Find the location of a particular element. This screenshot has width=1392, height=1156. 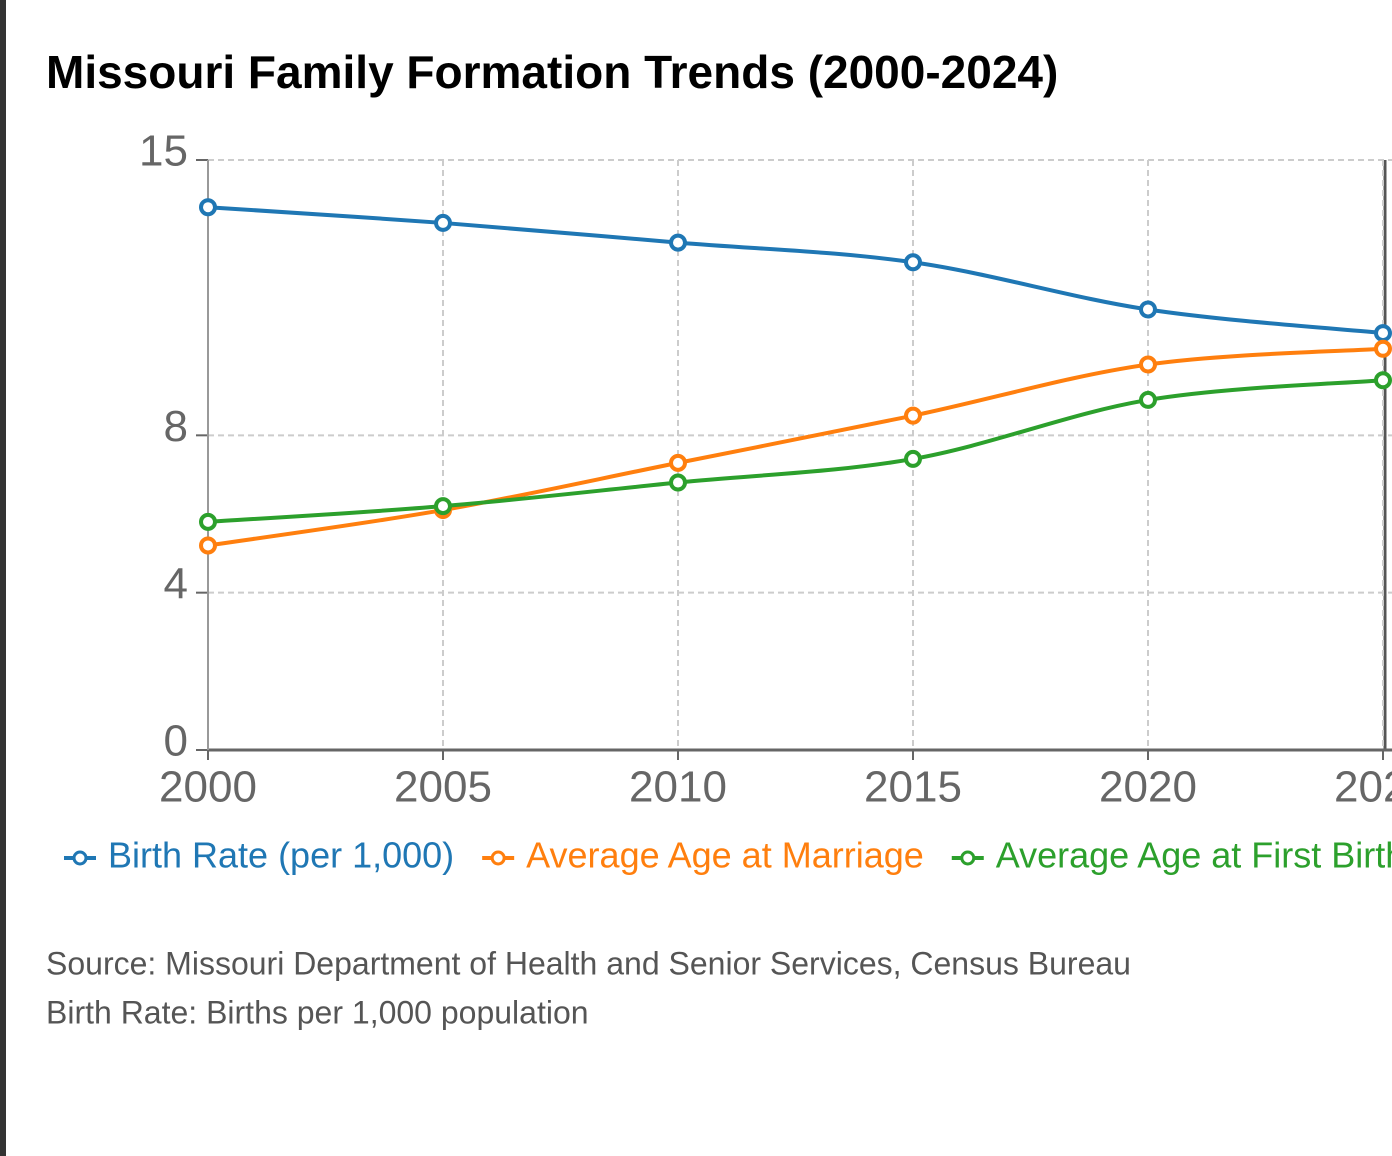

legend-item: Birth Rate (per 1,000) is located at coordinates (259, 855).